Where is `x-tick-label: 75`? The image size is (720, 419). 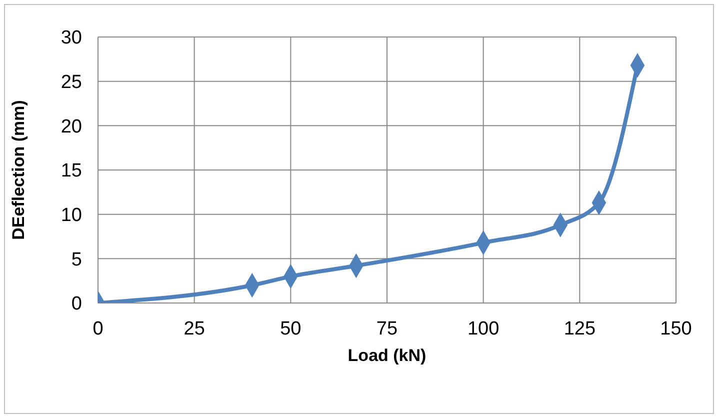 x-tick-label: 75 is located at coordinates (387, 329).